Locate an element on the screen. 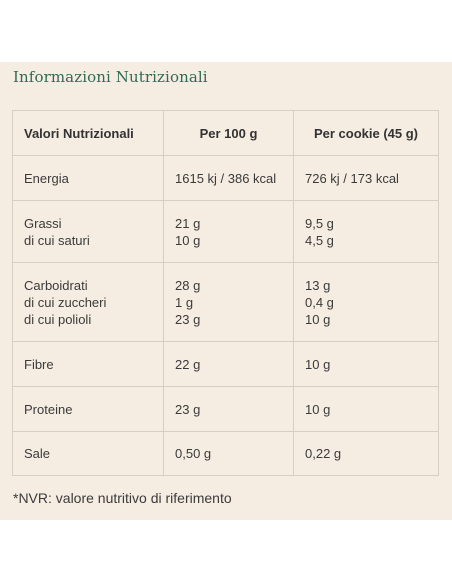 The image size is (452, 584). percookie-value: 13 g is located at coordinates (318, 285).